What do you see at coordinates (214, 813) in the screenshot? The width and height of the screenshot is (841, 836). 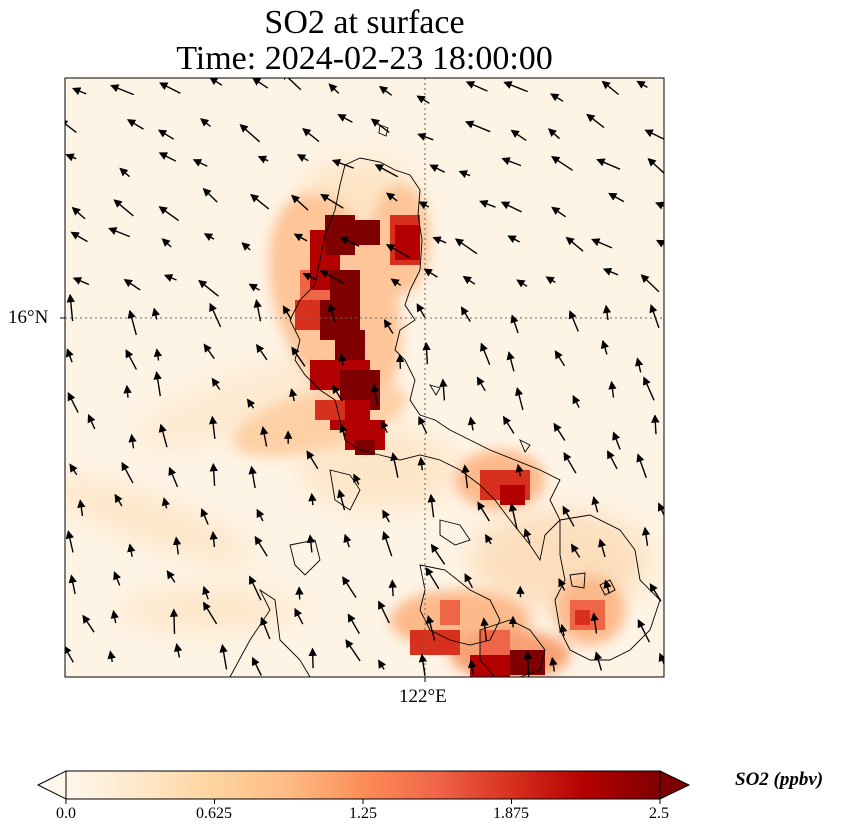 I see `colorbar-tick-label: 0.625` at bounding box center [214, 813].